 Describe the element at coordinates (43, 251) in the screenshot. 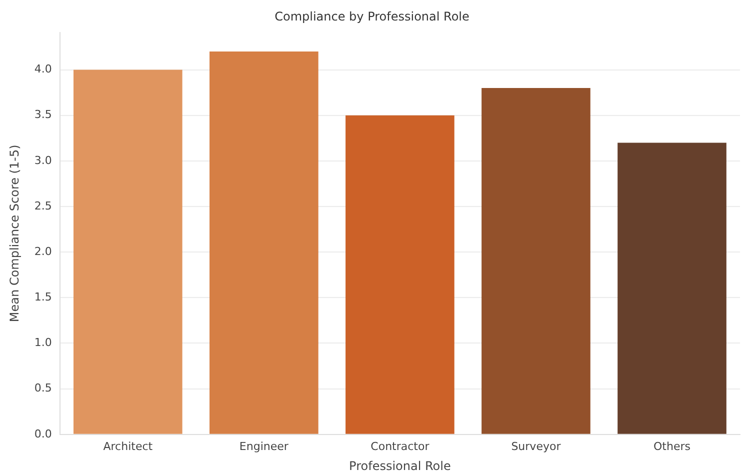

I see `y-tick-label: 2.0` at that location.